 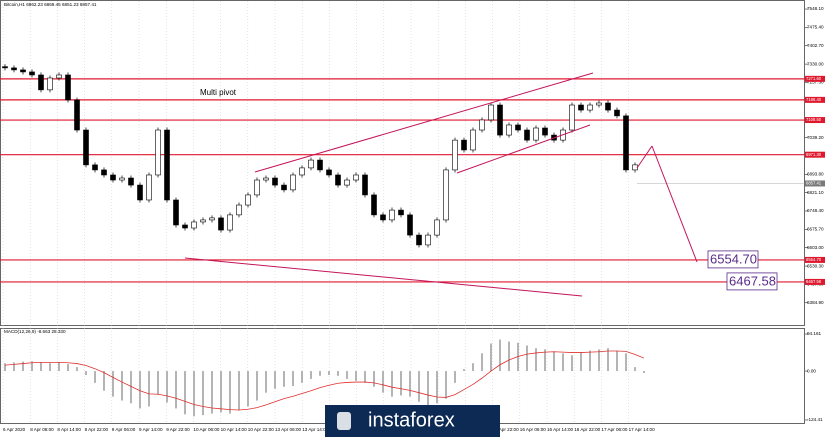 What do you see at coordinates (733, 258) in the screenshot?
I see `level-callout: 6554.70` at bounding box center [733, 258].